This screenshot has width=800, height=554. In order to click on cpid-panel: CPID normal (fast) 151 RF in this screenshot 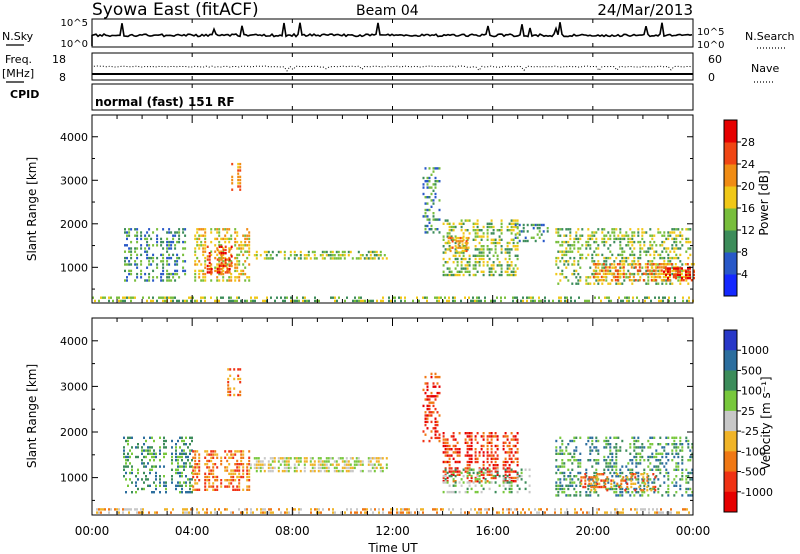, I will do `click(352, 97)`.